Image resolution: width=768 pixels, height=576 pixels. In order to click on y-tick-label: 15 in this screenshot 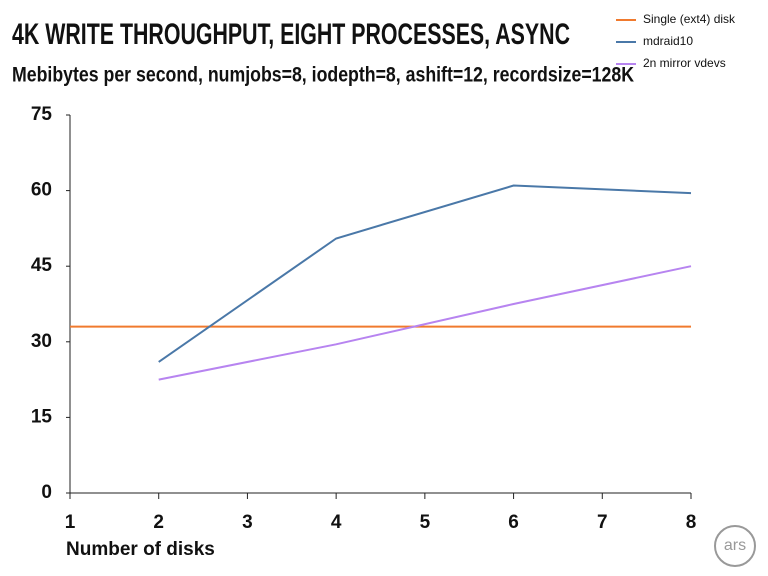, I will do `click(42, 416)`.